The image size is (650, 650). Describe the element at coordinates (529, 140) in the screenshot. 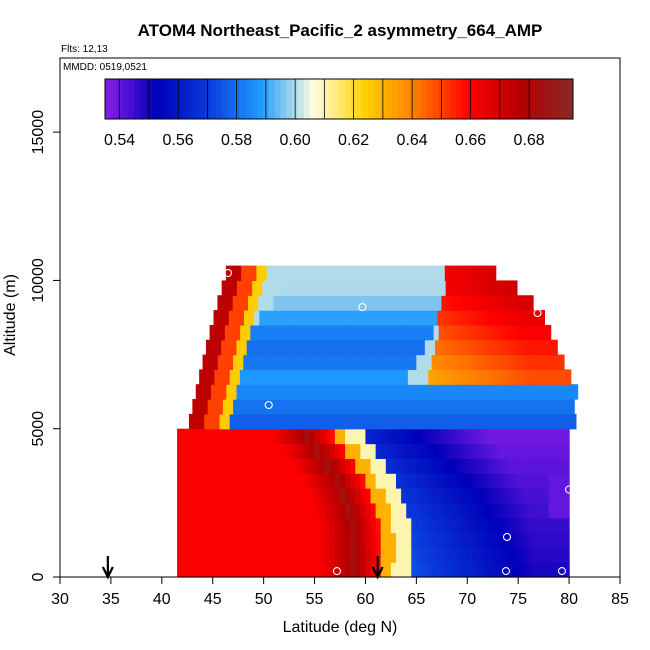

I see `colorbar-tick-label: 0.68` at that location.